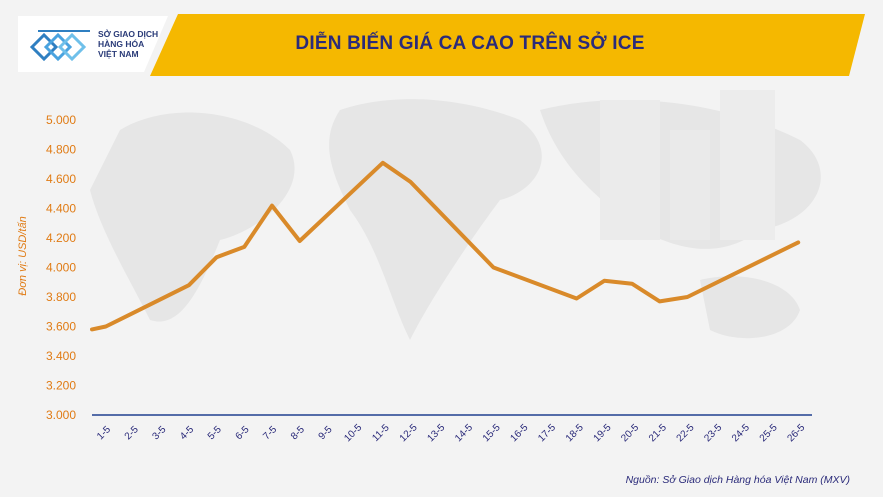 The height and width of the screenshot is (497, 883). Describe the element at coordinates (132, 433) in the screenshot. I see `x-tick-label: 2-5` at that location.